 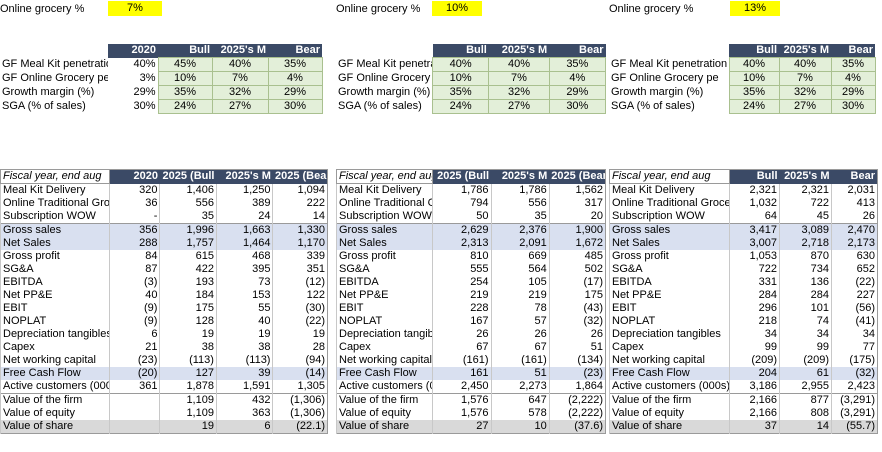 What do you see at coordinates (134, 217) in the screenshot?
I see `cell-2020: -` at bounding box center [134, 217].